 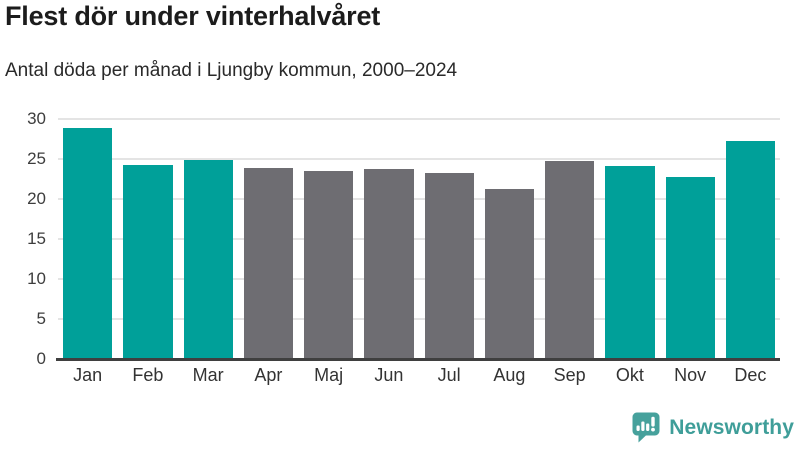 What do you see at coordinates (419, 375) in the screenshot?
I see `x-axis-labels: Jan Feb Mar Apr Maj Jun Jul Aug Sep Okt Nov Dec` at bounding box center [419, 375].